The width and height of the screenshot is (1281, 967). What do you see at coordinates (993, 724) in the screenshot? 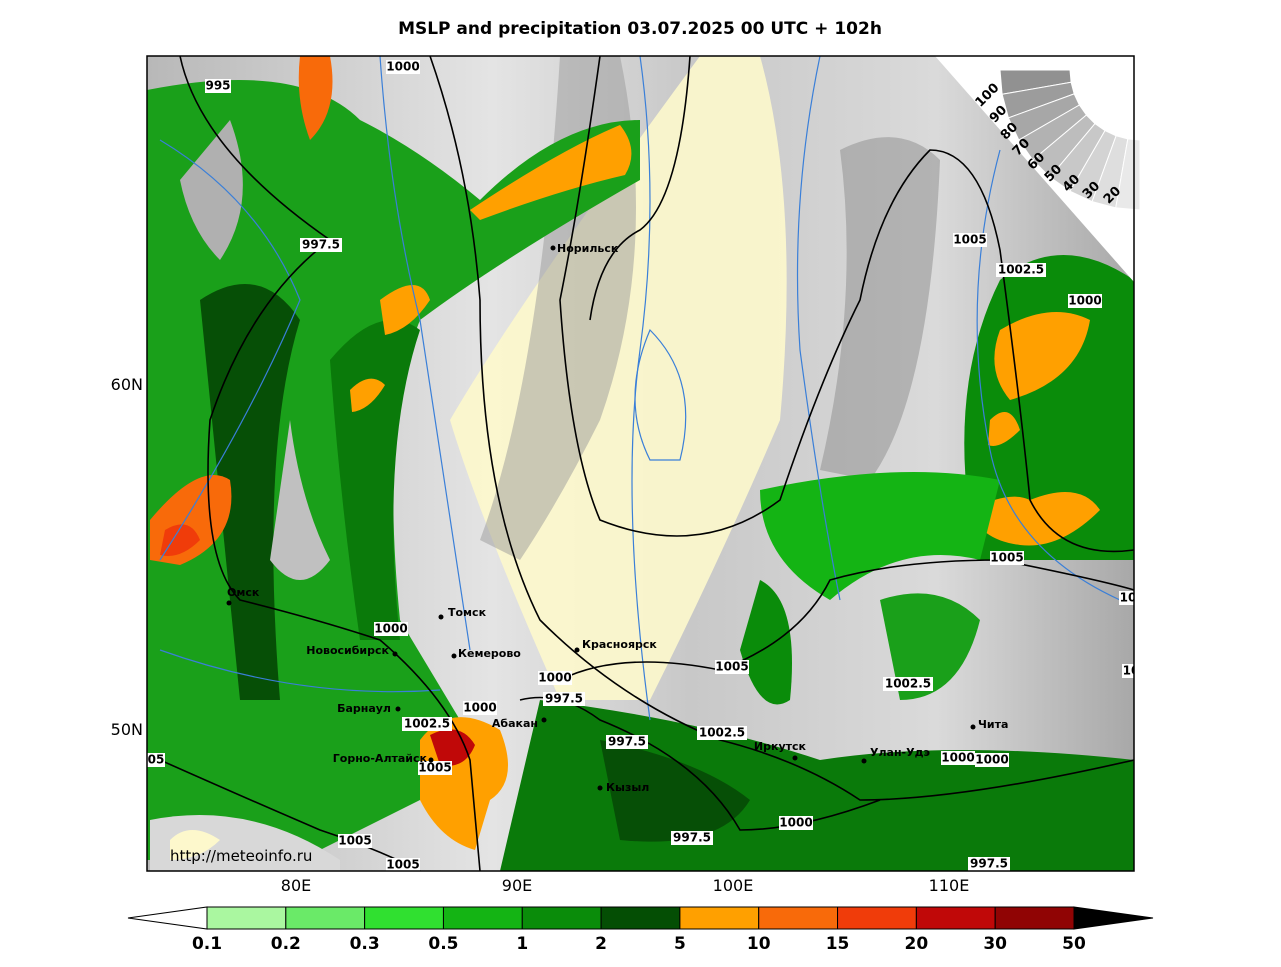
I see `city-label: Чита` at bounding box center [993, 724].